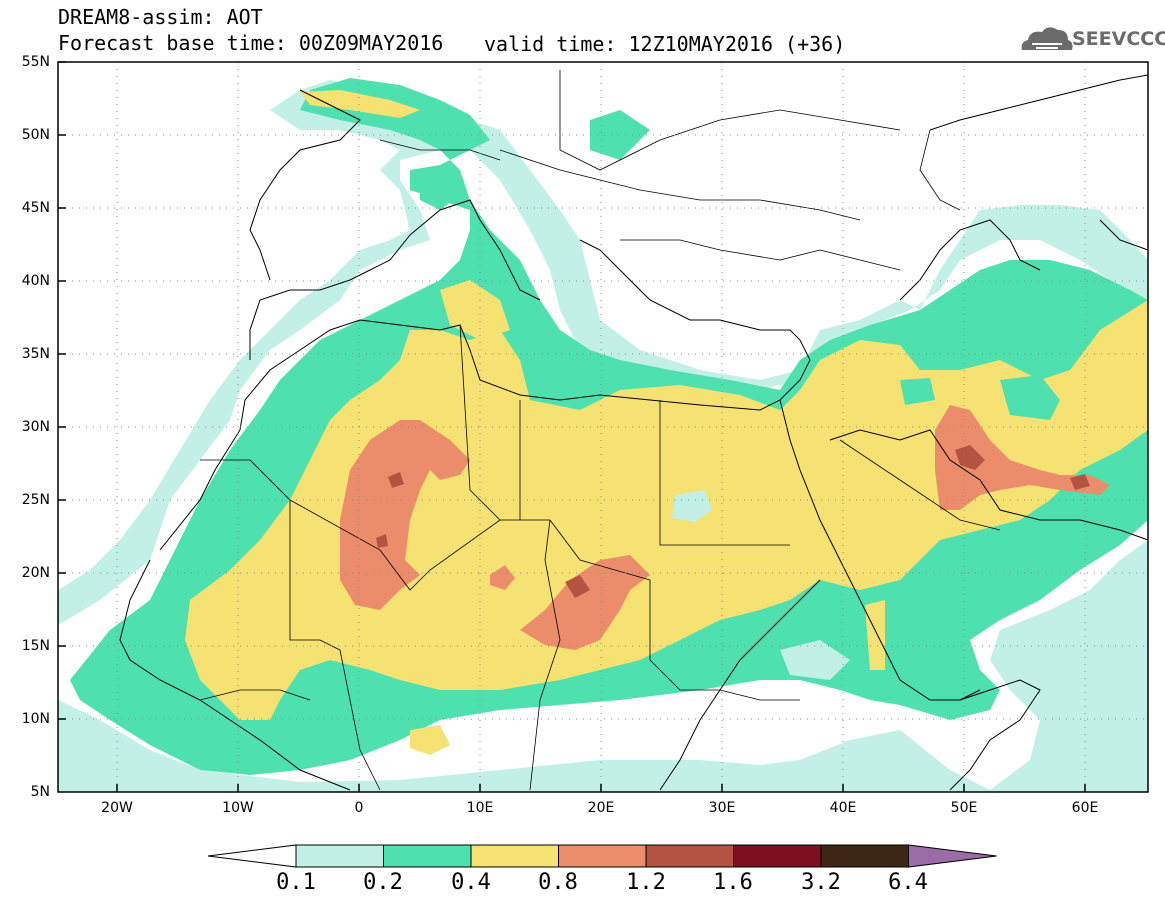 The height and width of the screenshot is (905, 1165). I want to click on forecast-base-time: Forecast base time: 00Z09MAY2016, so click(251, 43).